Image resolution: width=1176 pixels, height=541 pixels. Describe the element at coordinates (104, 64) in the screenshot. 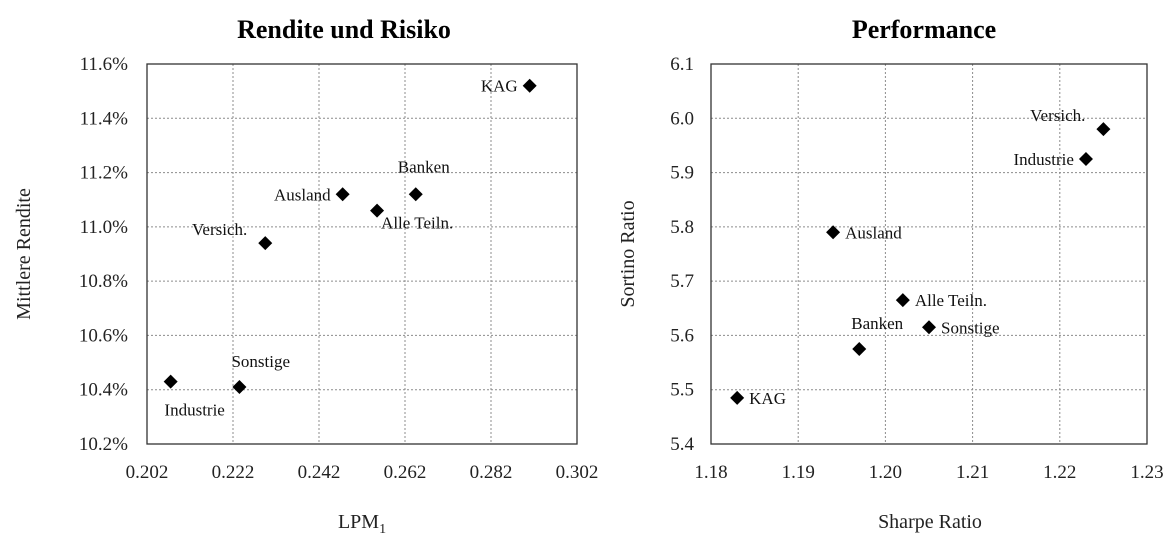

I see `y-tick-label: 11.6%` at that location.